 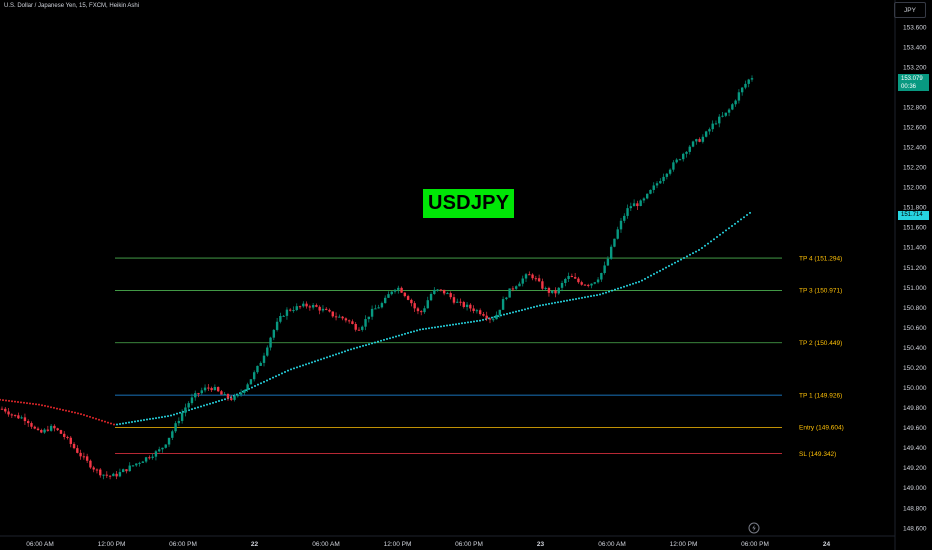 I want to click on price-tick-label: 152.200, so click(x=915, y=168).